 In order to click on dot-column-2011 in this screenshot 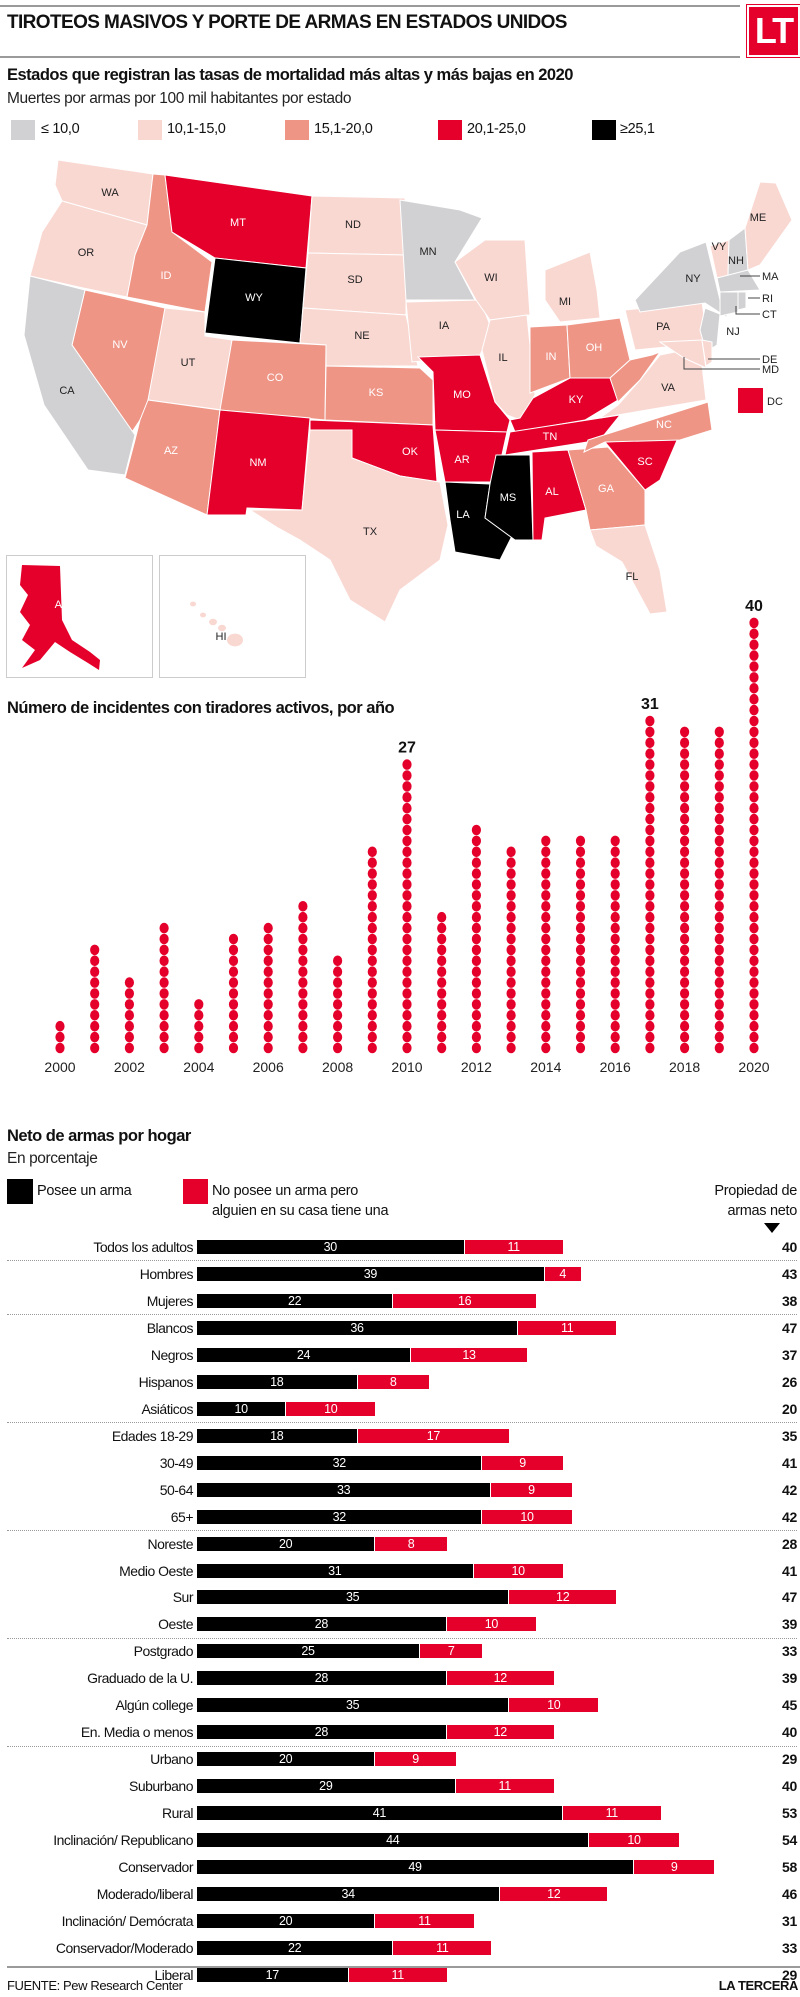, I will do `click(442, 982)`.